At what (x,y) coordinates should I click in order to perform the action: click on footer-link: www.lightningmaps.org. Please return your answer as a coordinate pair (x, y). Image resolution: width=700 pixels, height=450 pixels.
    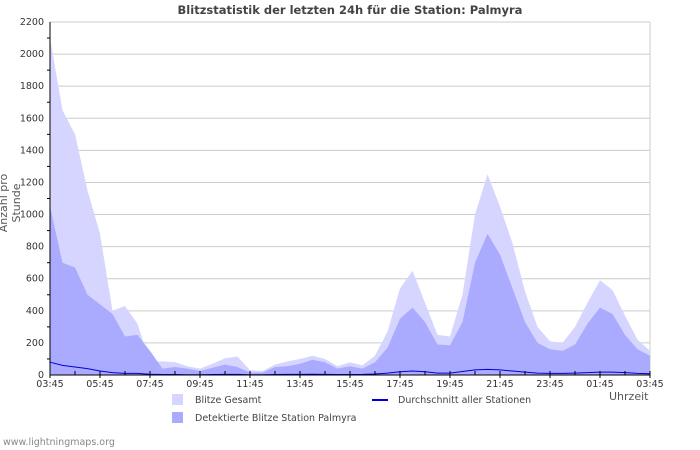
    Looking at the image, I should click on (59, 442).